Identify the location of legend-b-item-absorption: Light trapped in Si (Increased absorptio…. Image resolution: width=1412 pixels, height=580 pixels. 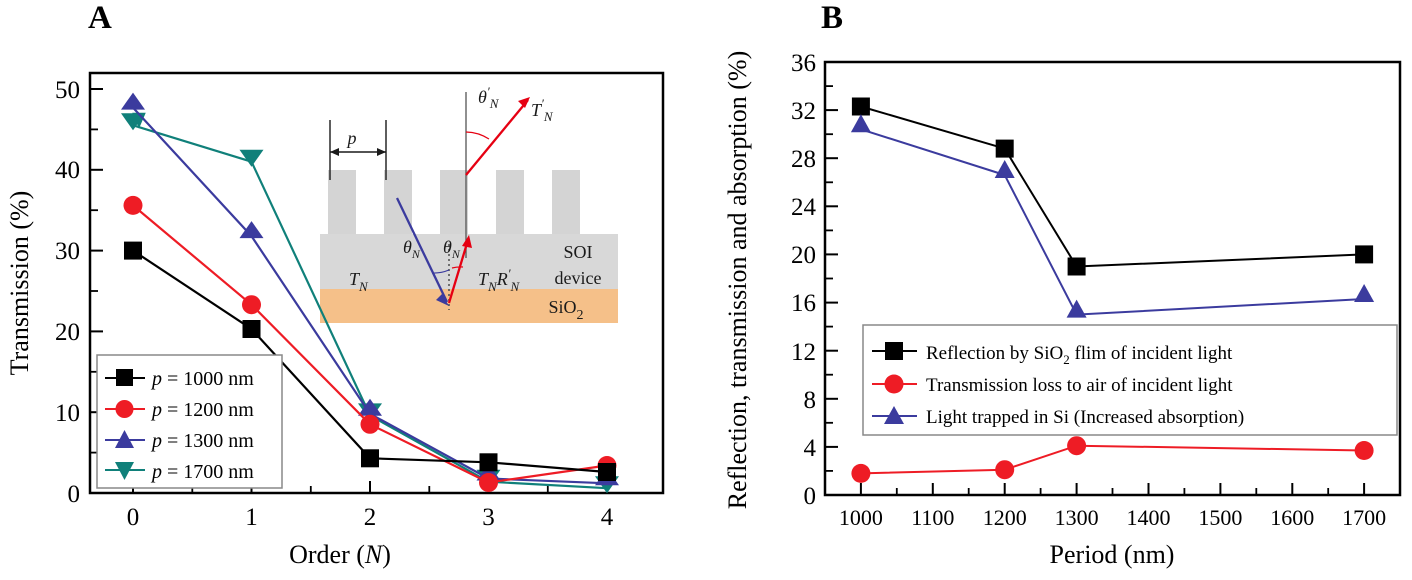
(1058, 417).